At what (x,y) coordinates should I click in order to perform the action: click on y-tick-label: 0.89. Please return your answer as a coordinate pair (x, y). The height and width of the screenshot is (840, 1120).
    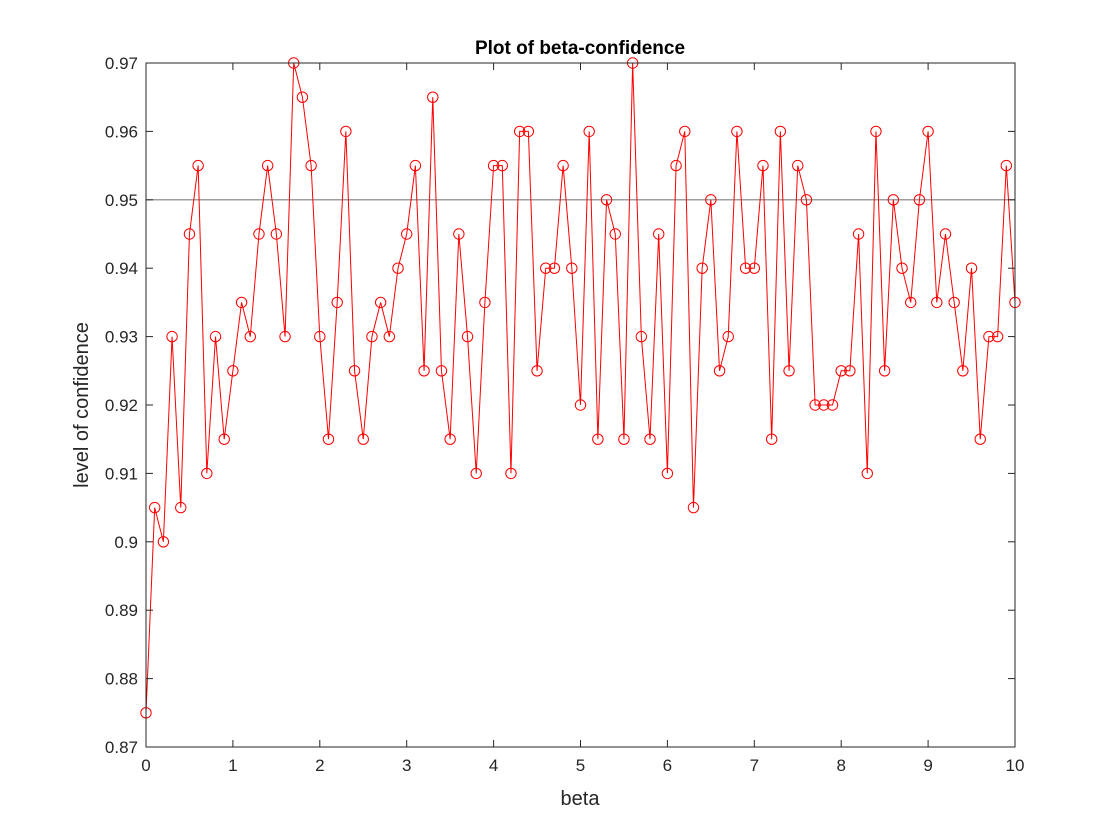
    Looking at the image, I should click on (121, 610).